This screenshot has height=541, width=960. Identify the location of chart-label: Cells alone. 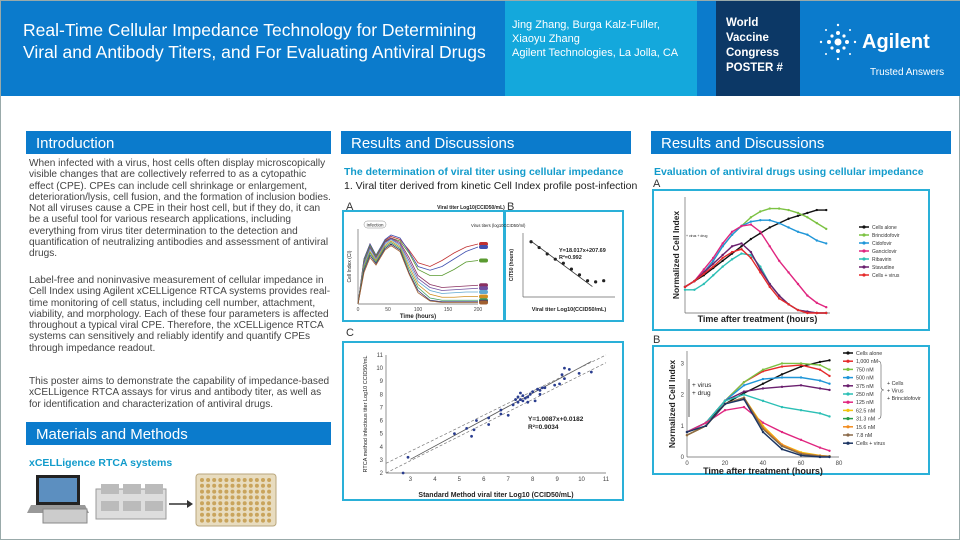
(884, 228).